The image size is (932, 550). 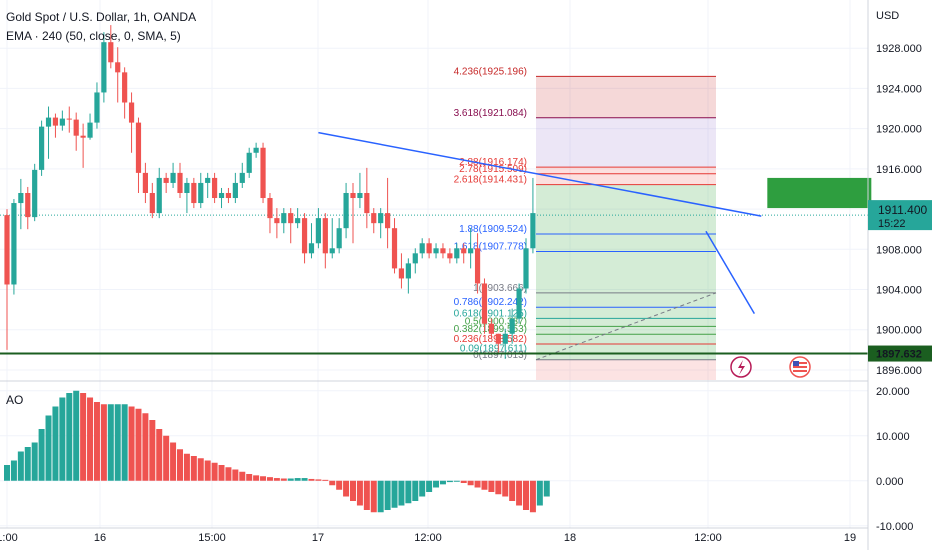 I want to click on fib-level-label: 0.618(1901.125), so click(x=490, y=313).